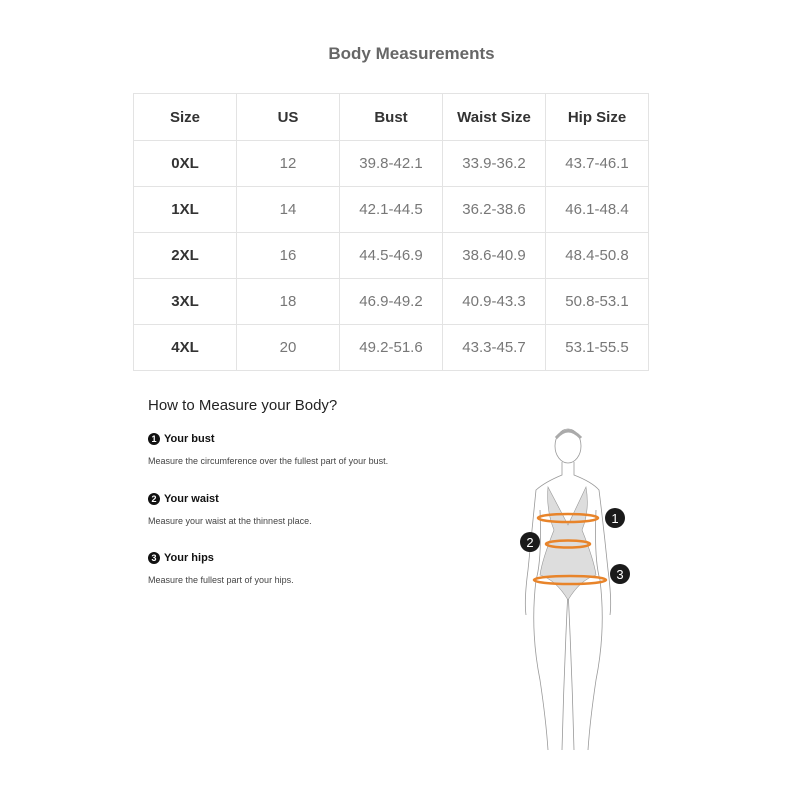 Image resolution: width=800 pixels, height=800 pixels. What do you see at coordinates (411, 53) in the screenshot?
I see `page-title: Body Measurements` at bounding box center [411, 53].